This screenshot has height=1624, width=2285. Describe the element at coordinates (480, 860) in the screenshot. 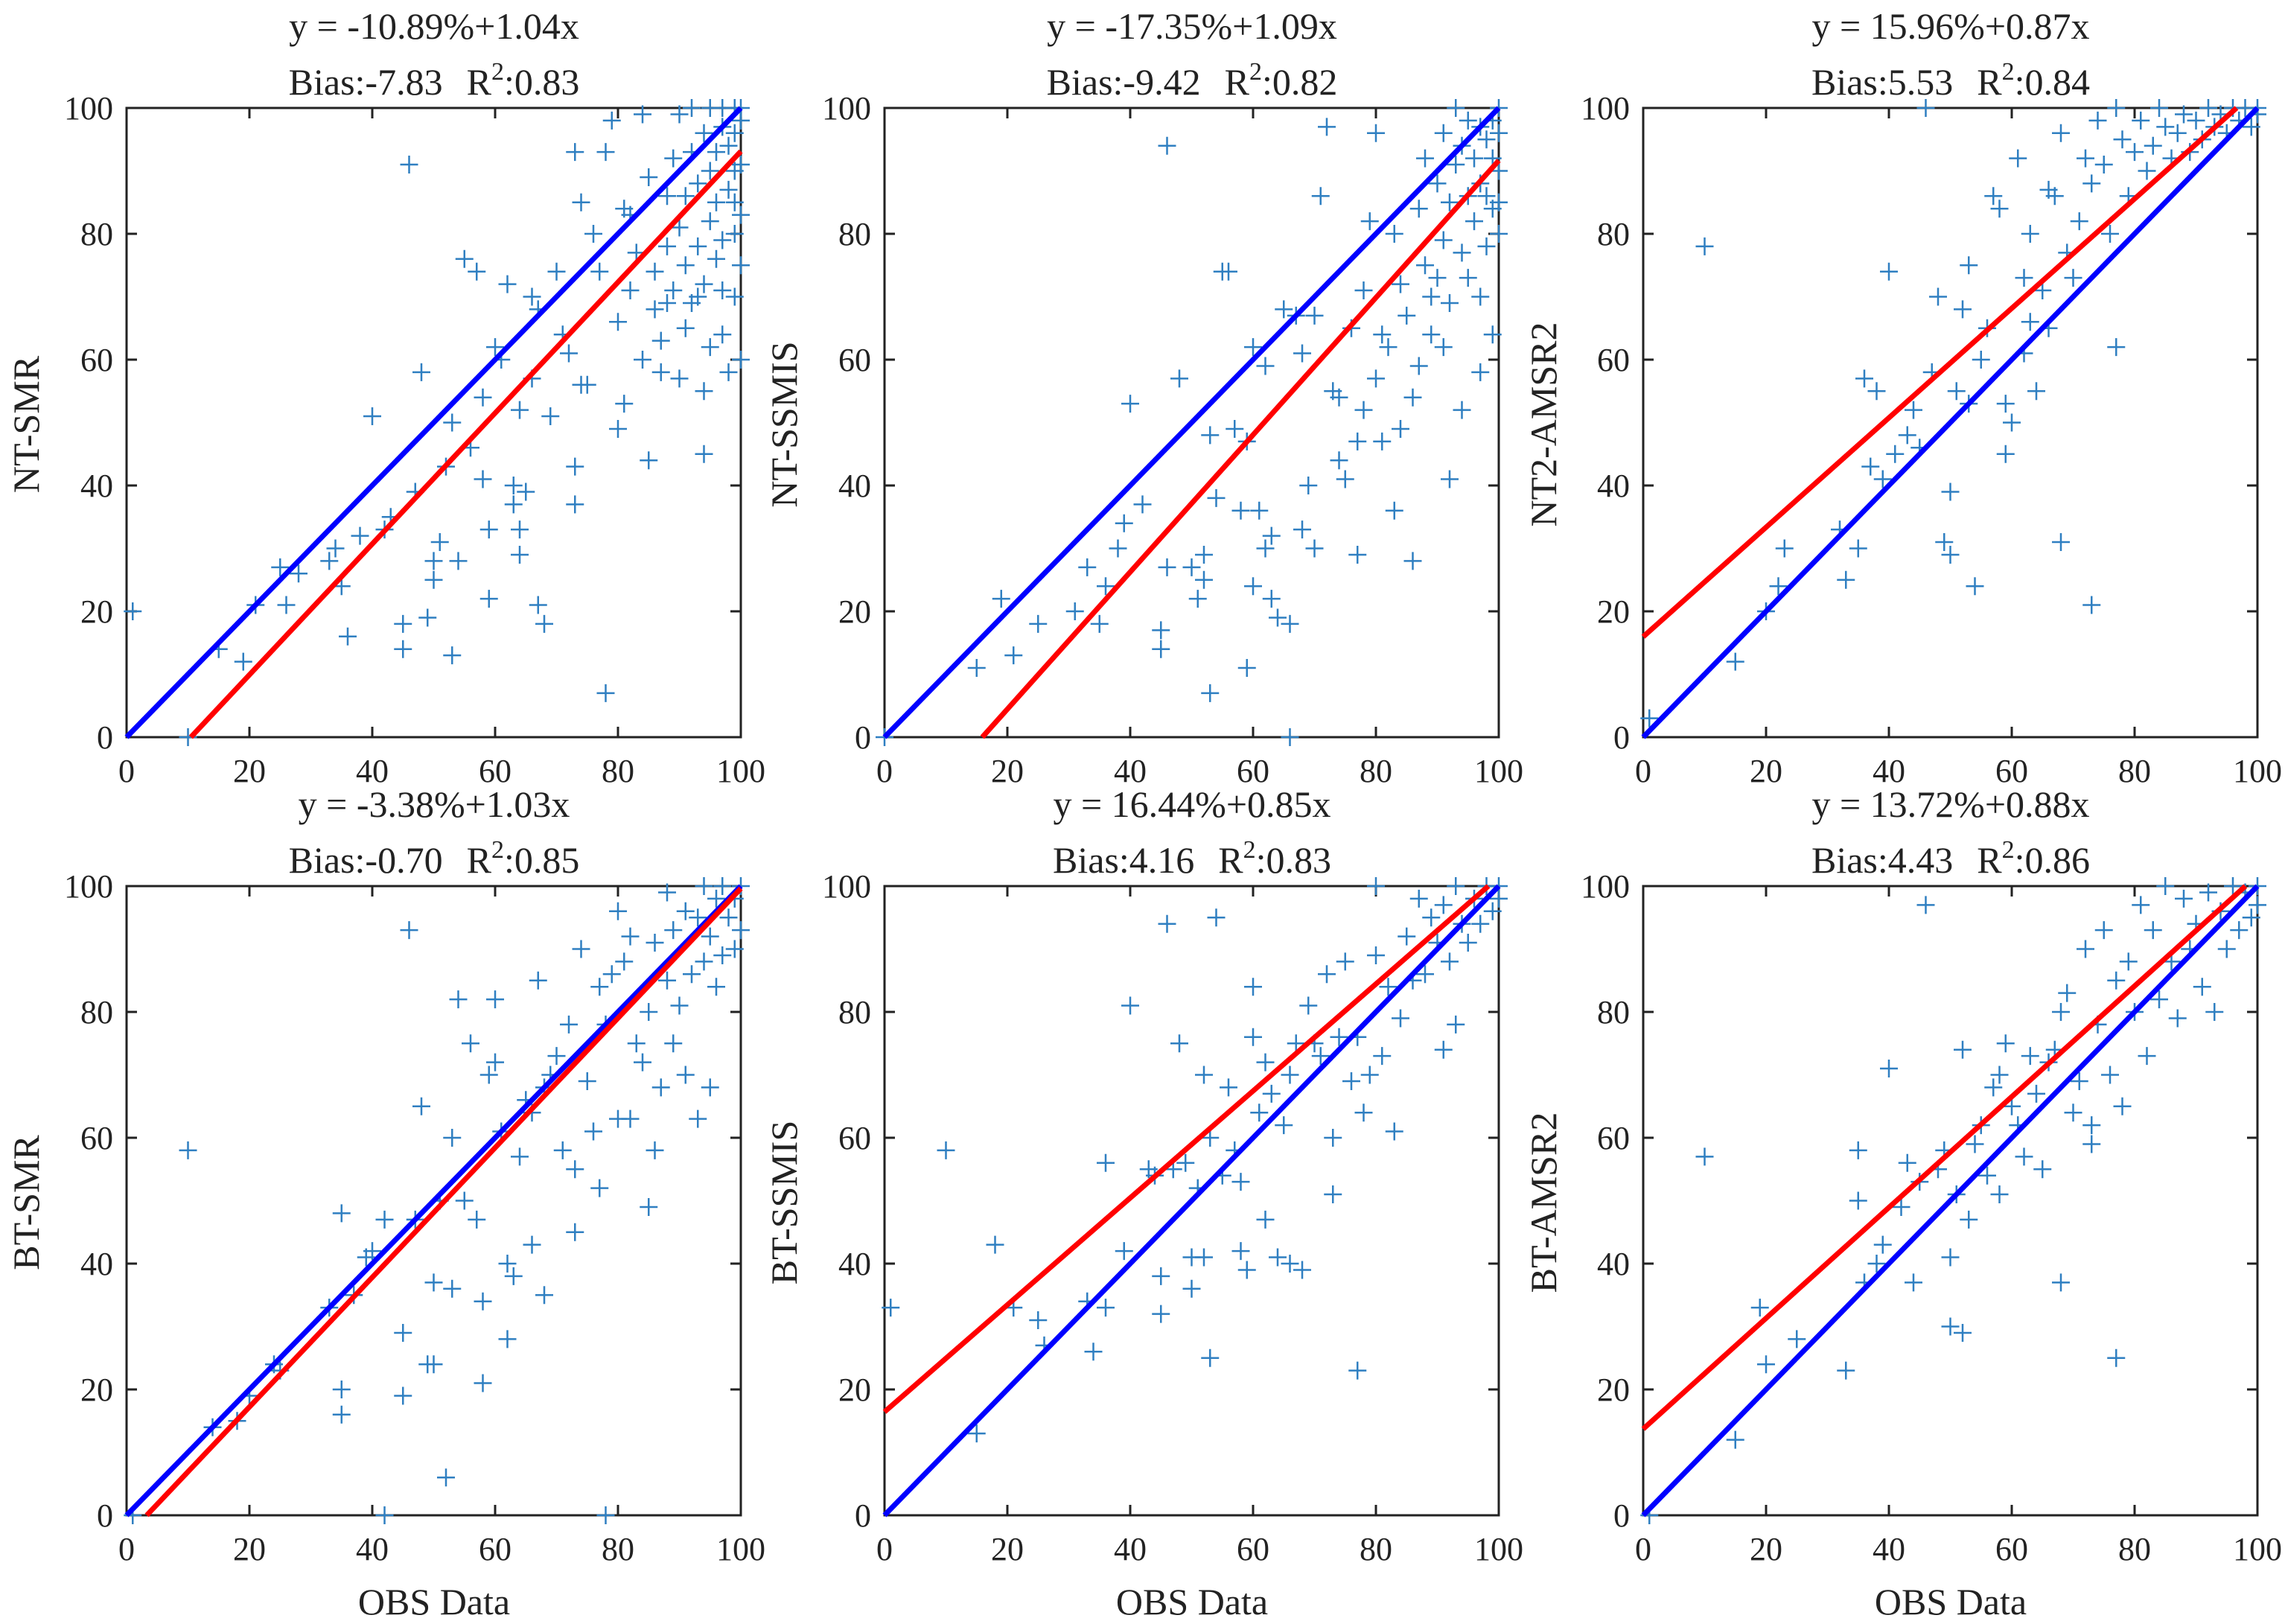

I see `r2-symbol: R` at that location.